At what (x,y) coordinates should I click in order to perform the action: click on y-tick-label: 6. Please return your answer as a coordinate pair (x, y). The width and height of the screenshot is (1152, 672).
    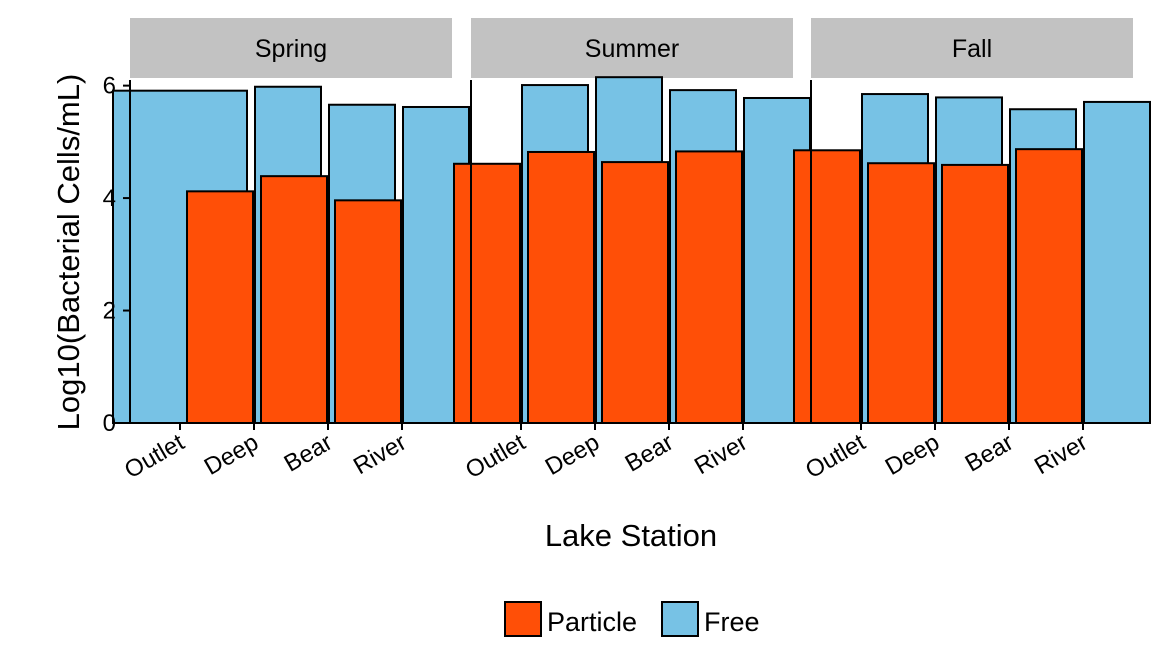
    Looking at the image, I should click on (109, 86).